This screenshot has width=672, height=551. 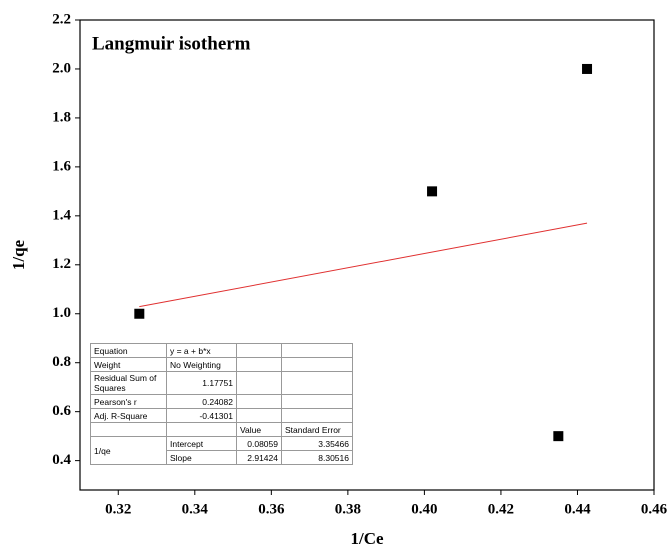 I want to click on table-cell: 0.24082, so click(x=201, y=401).